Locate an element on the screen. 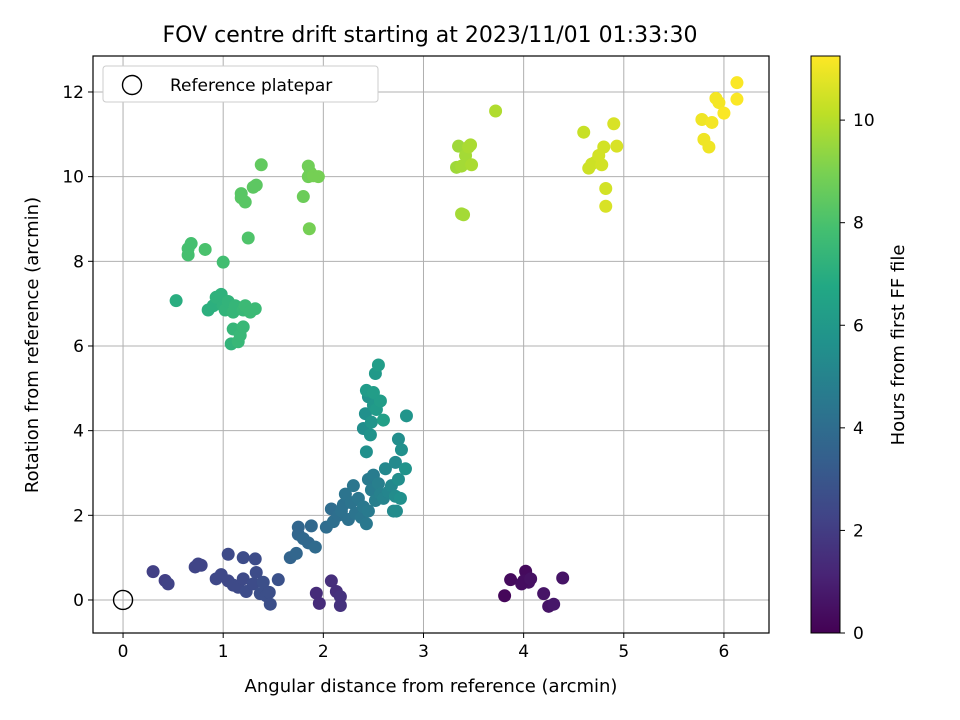  x-tick-label: 1 is located at coordinates (223, 652).